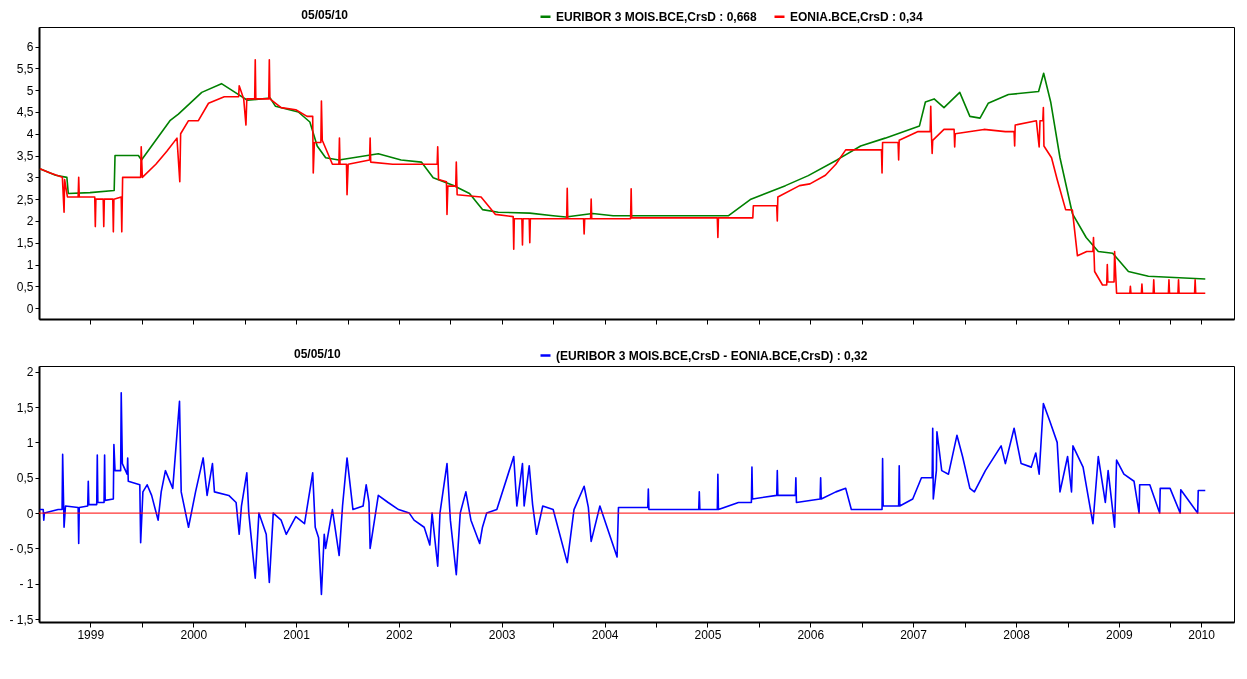  Describe the element at coordinates (26, 584) in the screenshot. I see `y-tick-label: - 1` at that location.